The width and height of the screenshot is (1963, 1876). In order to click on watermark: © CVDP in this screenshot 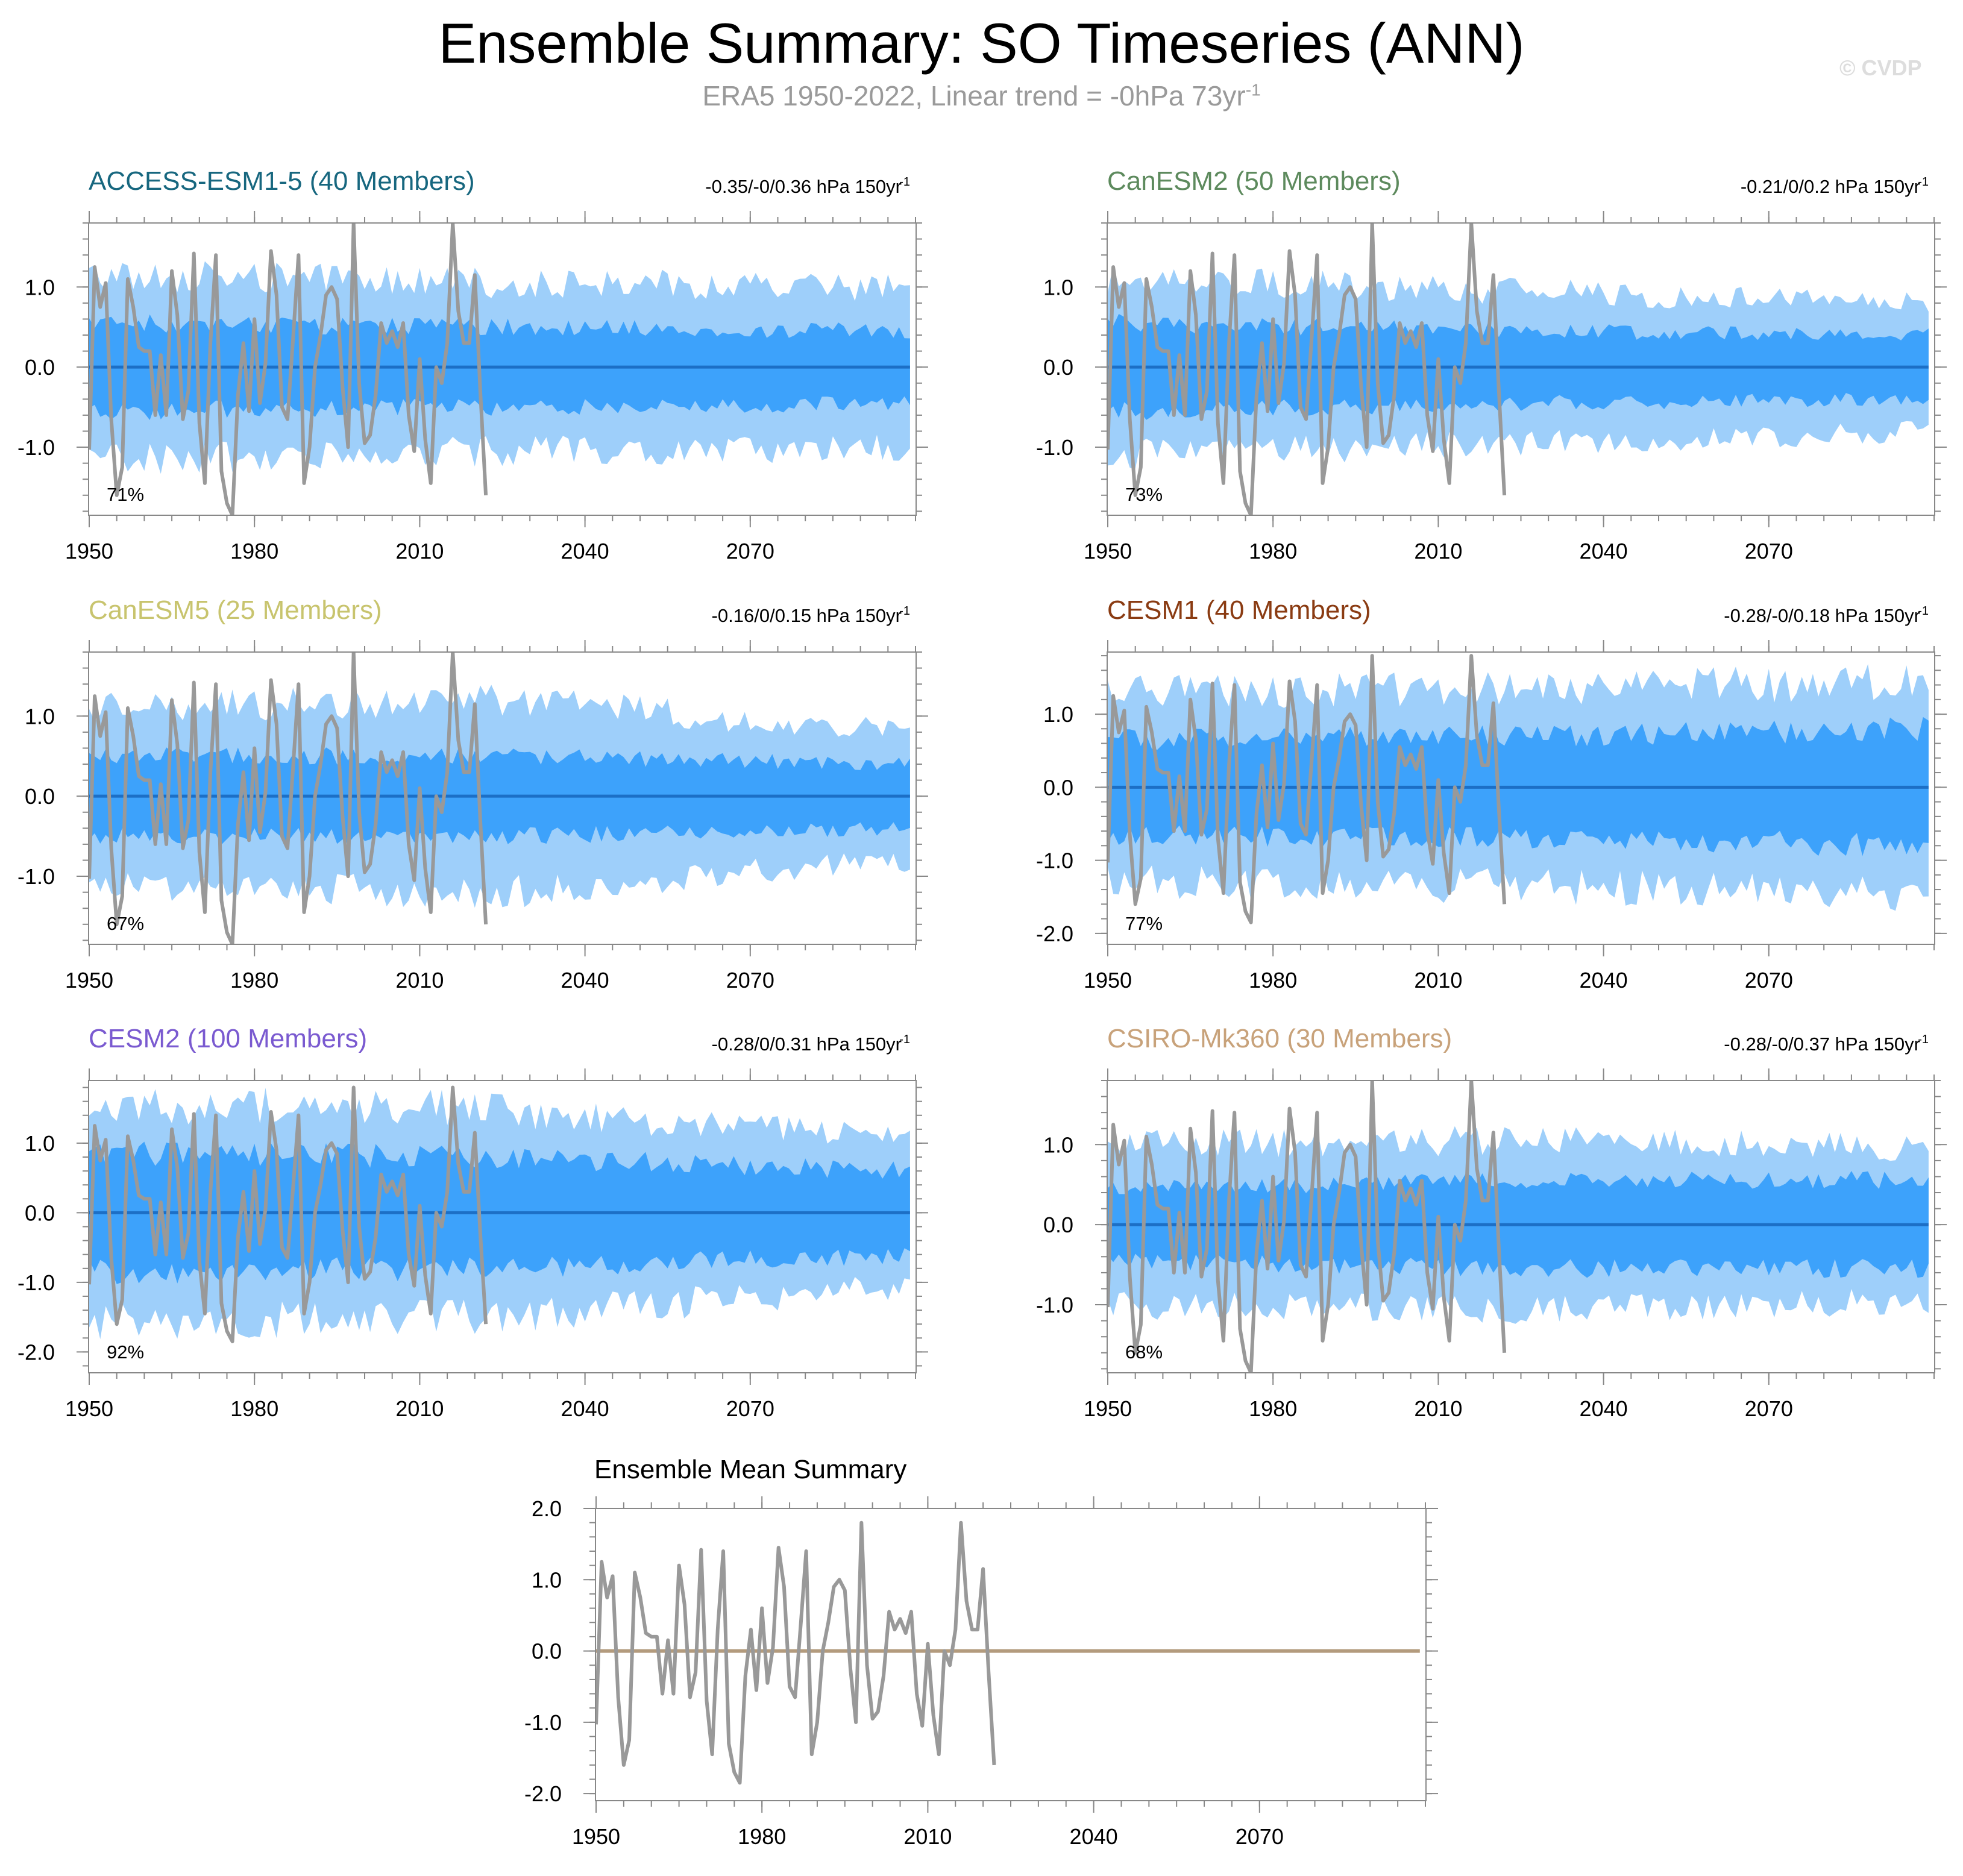, I will do `click(1880, 67)`.